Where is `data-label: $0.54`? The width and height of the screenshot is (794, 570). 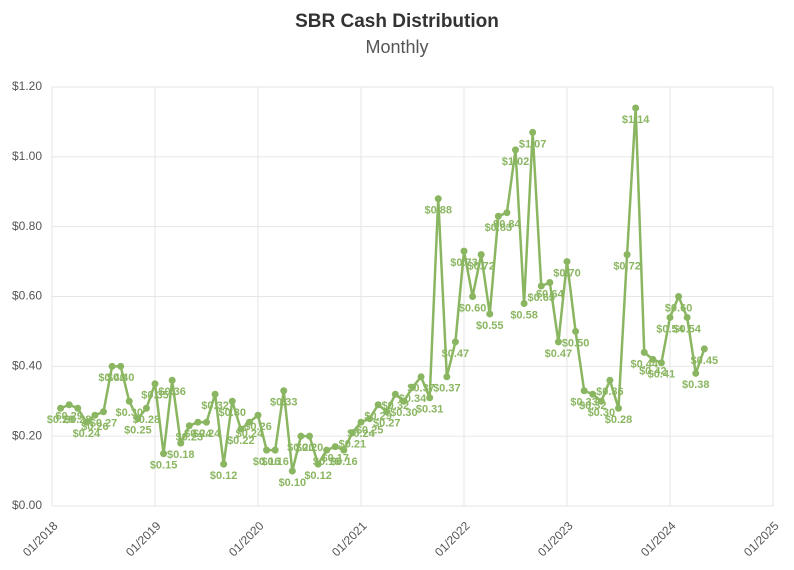
data-label: $0.54 is located at coordinates (670, 329).